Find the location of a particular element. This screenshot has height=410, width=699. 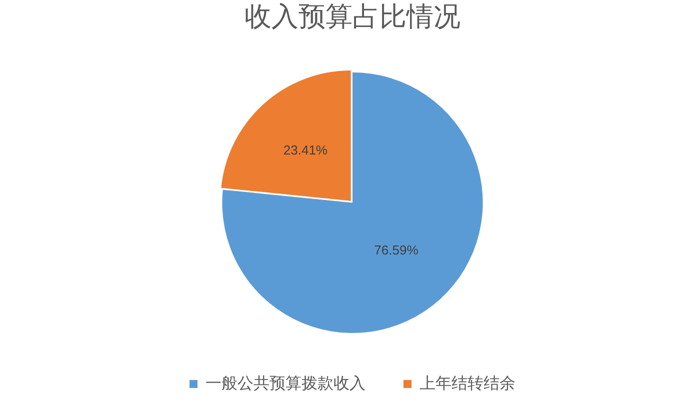

chart-title: 收入预算占比情况 is located at coordinates (352, 16).